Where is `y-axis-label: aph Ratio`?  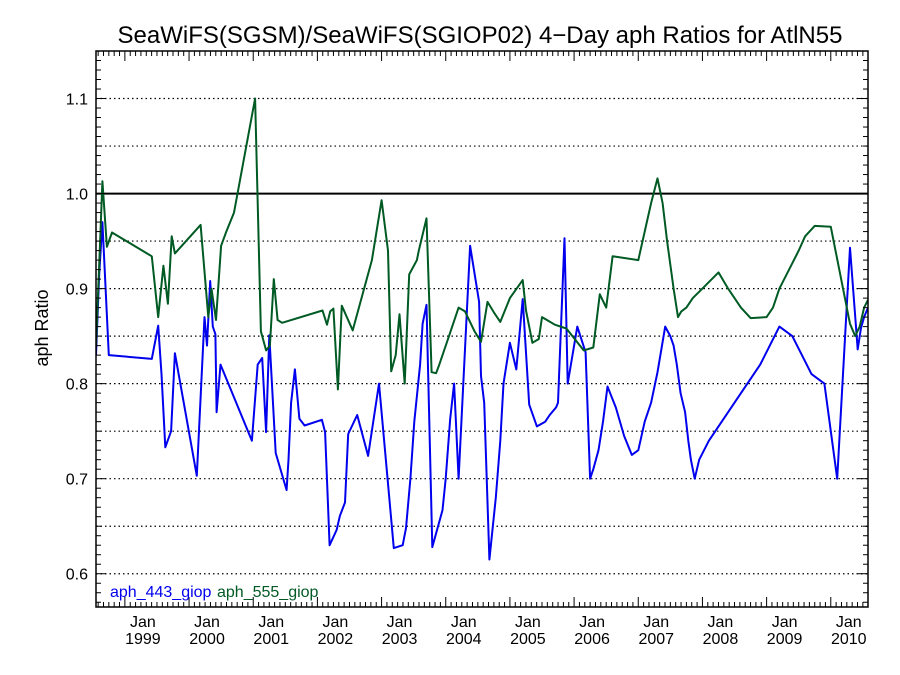 y-axis-label: aph Ratio is located at coordinates (42, 327).